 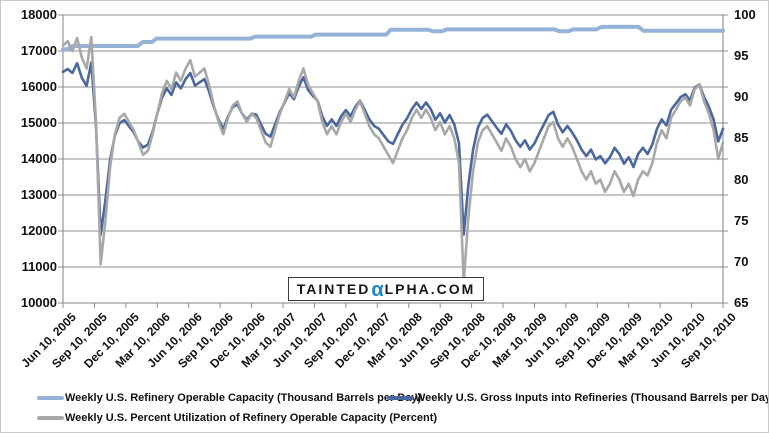 What do you see at coordinates (430, 289) in the screenshot?
I see `watermark-text-post: LPHA.COM` at bounding box center [430, 289].